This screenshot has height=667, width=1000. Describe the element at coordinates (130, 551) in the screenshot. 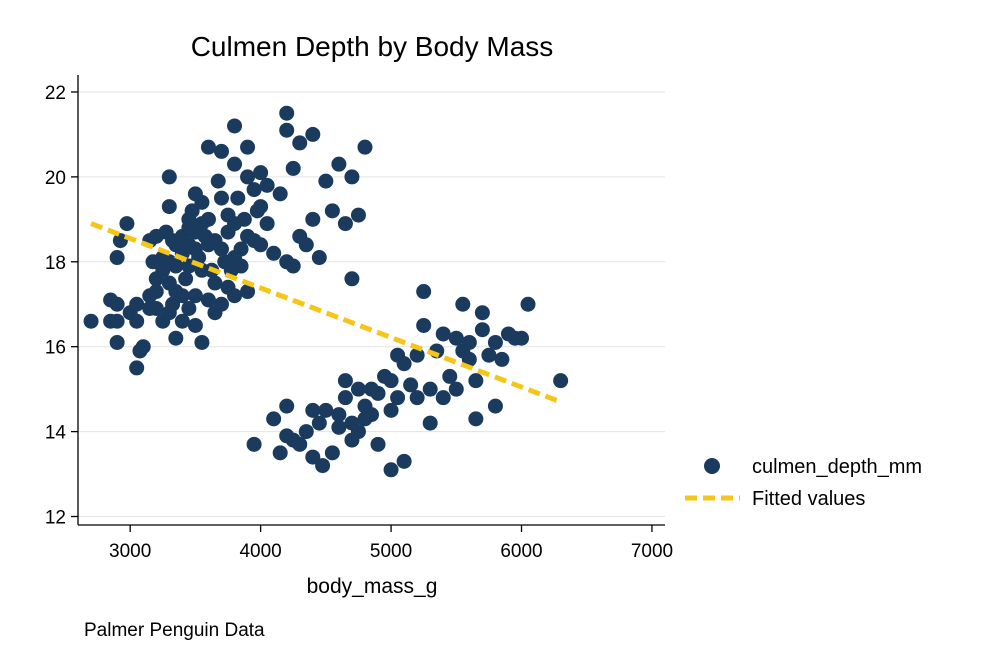

I see `x-tick-label: 3000` at that location.